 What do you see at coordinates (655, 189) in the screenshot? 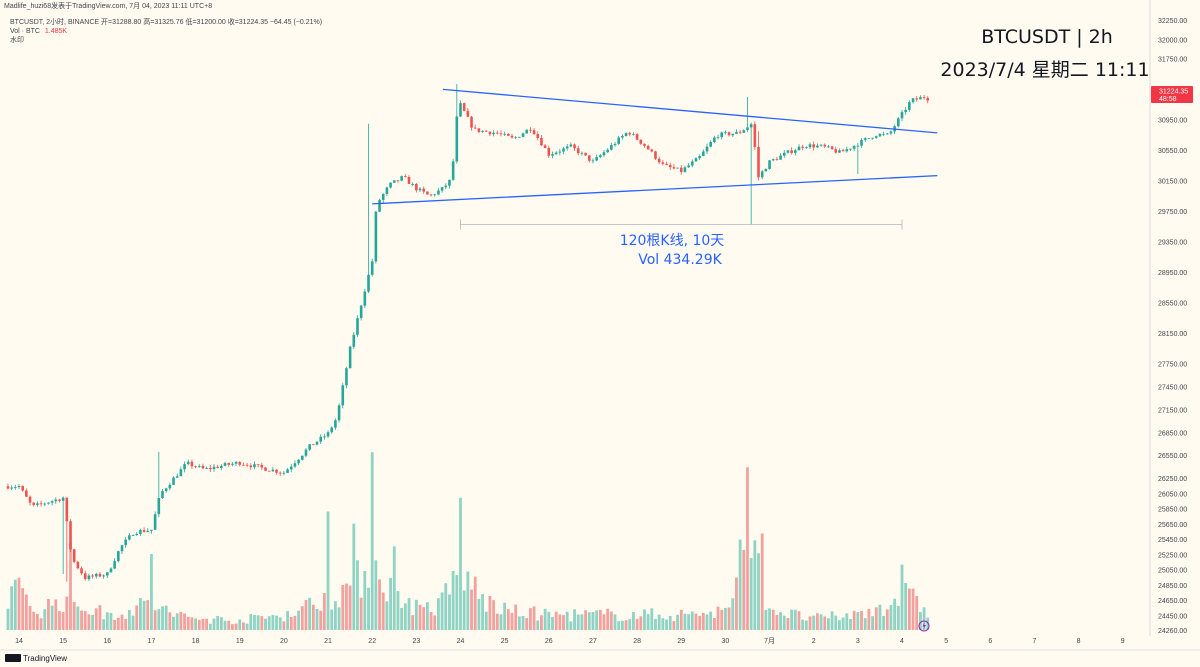
I see `lower-trendline` at bounding box center [655, 189].